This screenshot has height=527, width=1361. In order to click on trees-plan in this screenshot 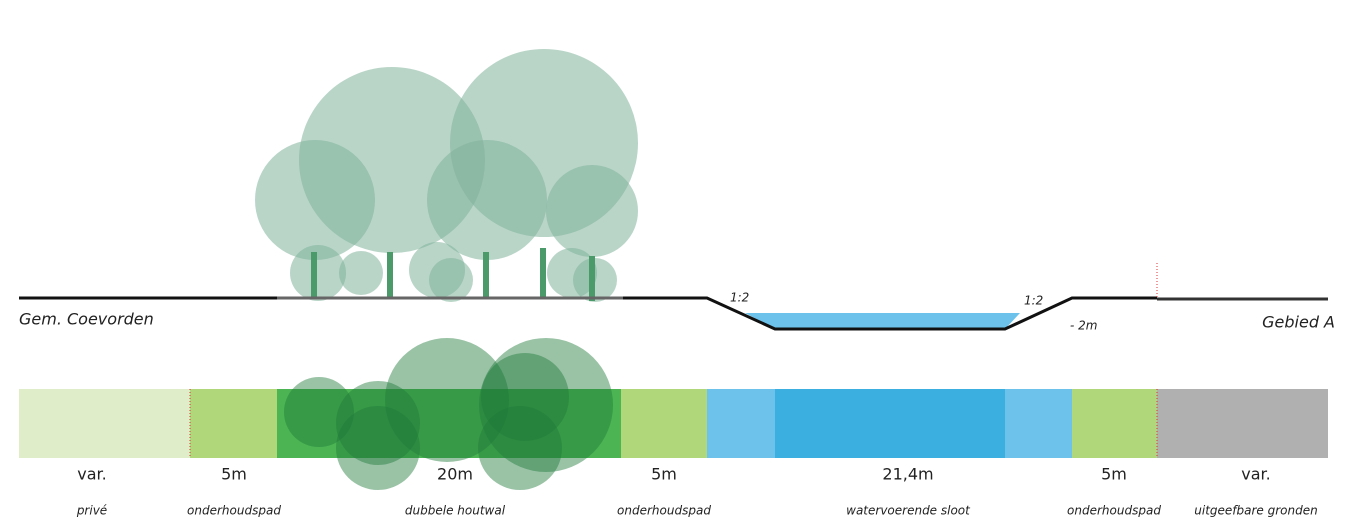, I will do `click(448, 414)`.